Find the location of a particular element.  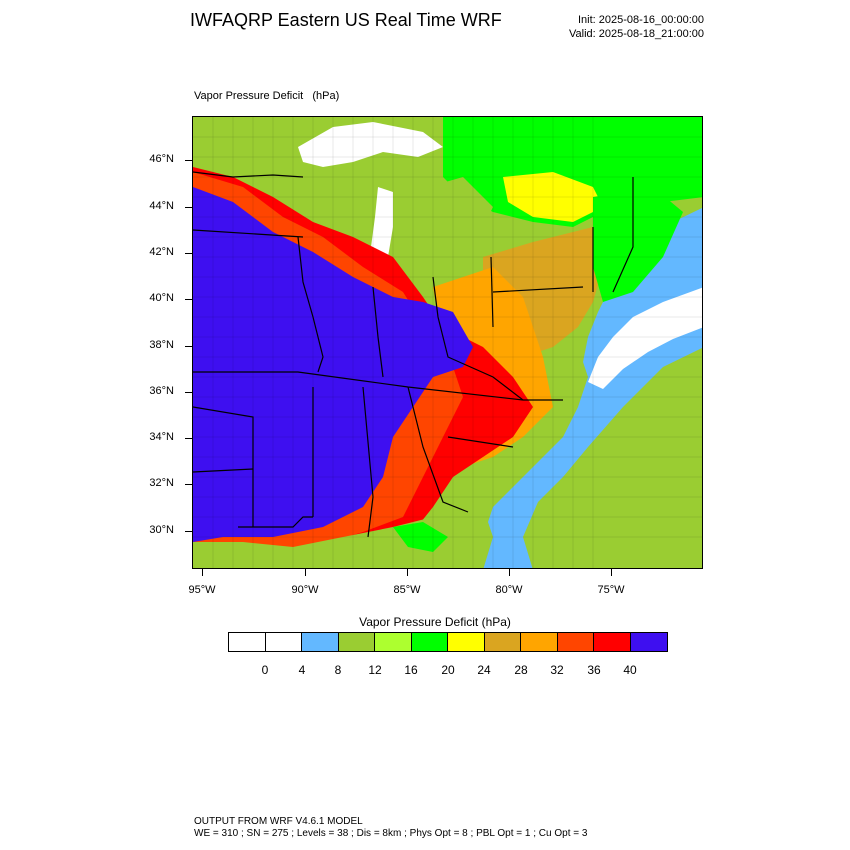

colorbar-label: 8 is located at coordinates (338, 670).